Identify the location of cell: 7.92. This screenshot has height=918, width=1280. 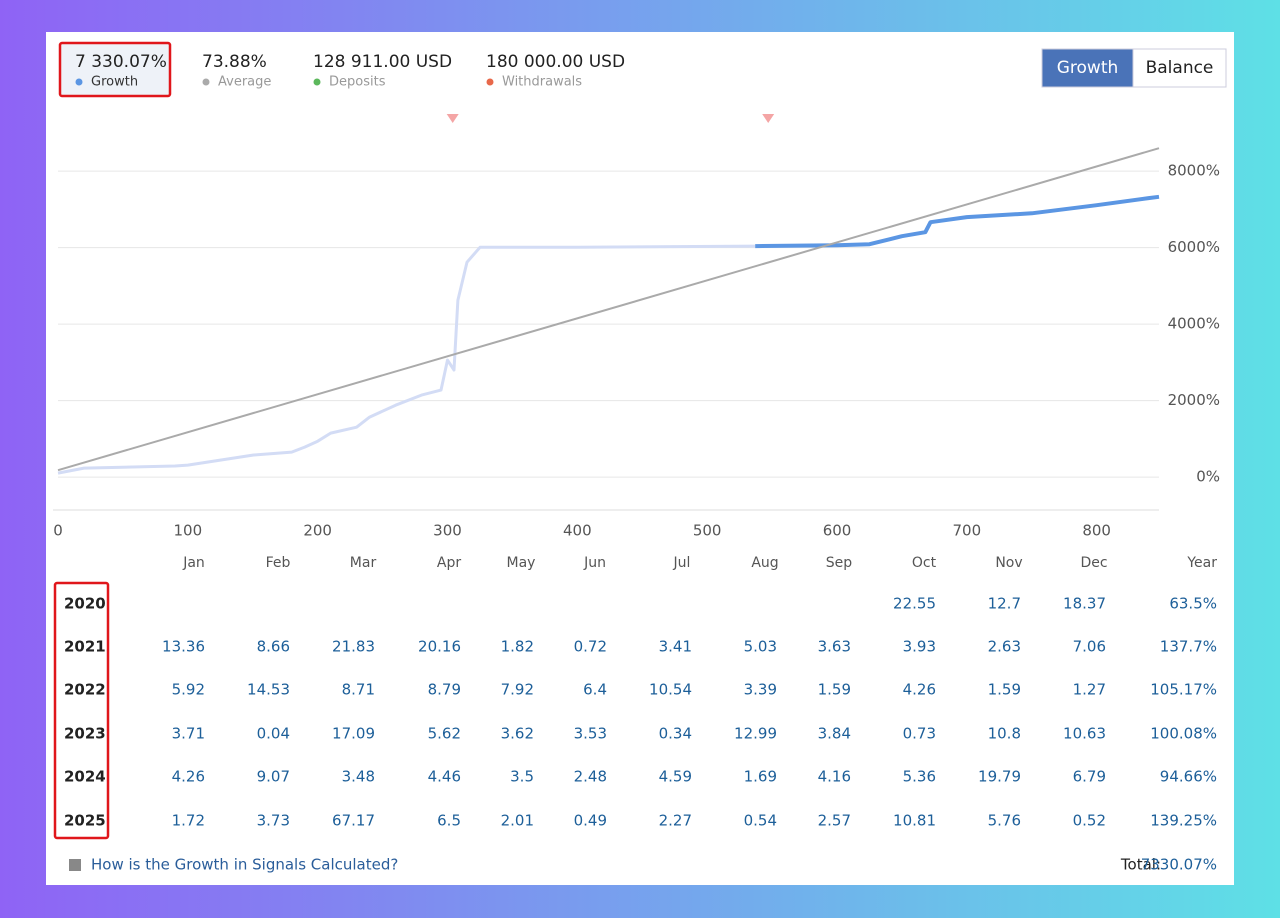
(517, 690).